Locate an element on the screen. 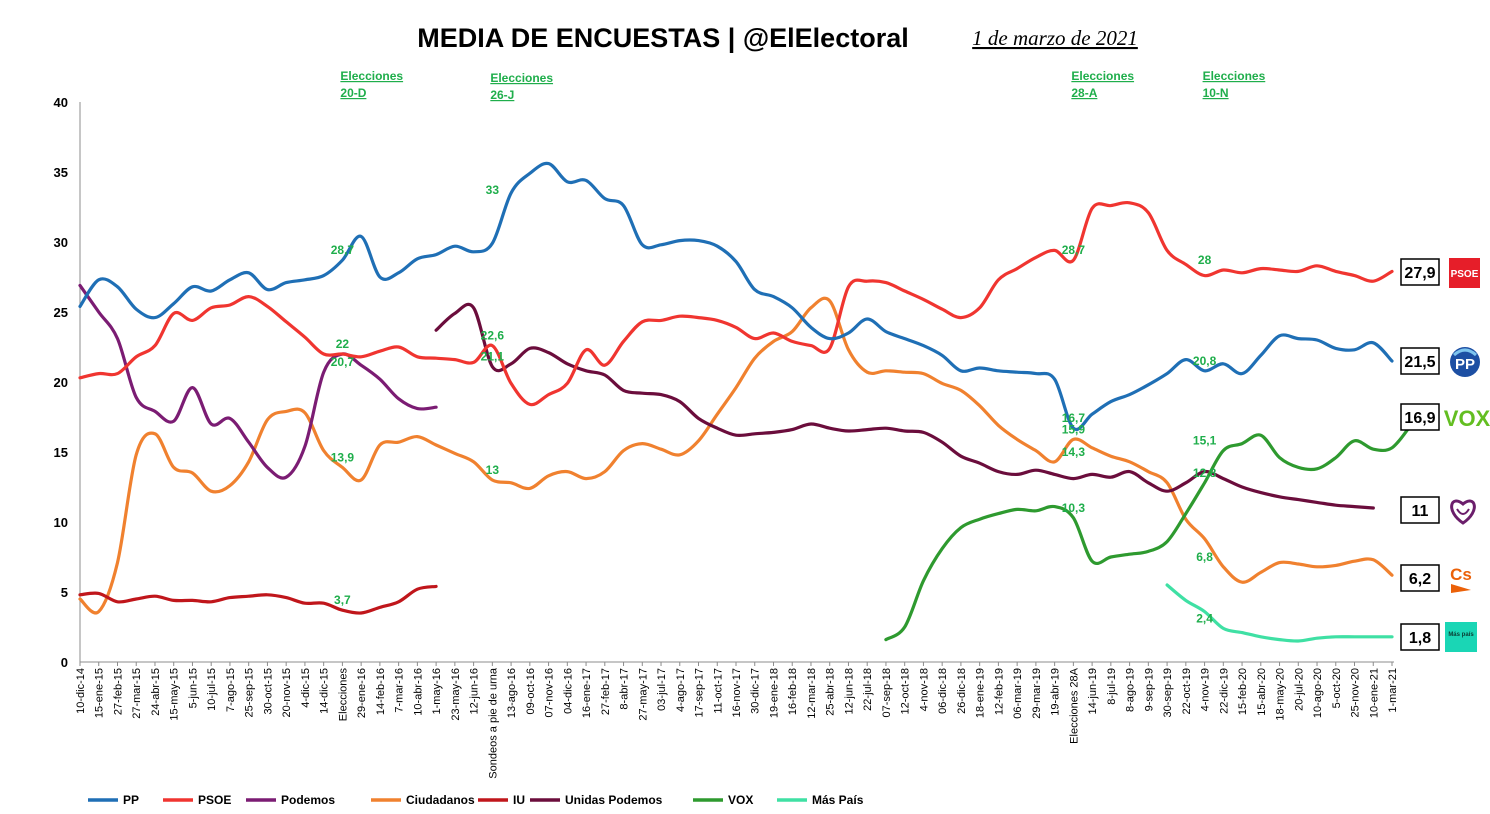  x-tick-label: 15-ene-15 is located at coordinates (100, 693).